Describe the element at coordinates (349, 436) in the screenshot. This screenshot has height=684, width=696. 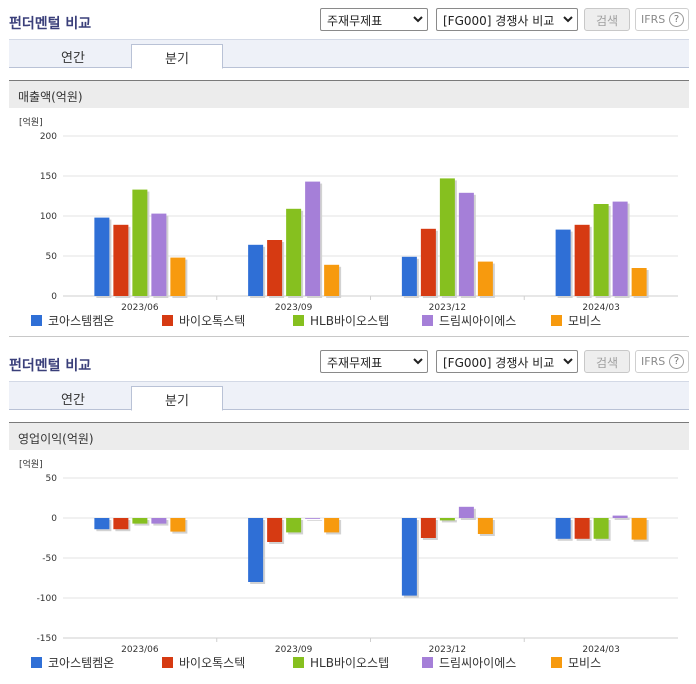
I see `metric-label: 영업이익(억원)` at that location.